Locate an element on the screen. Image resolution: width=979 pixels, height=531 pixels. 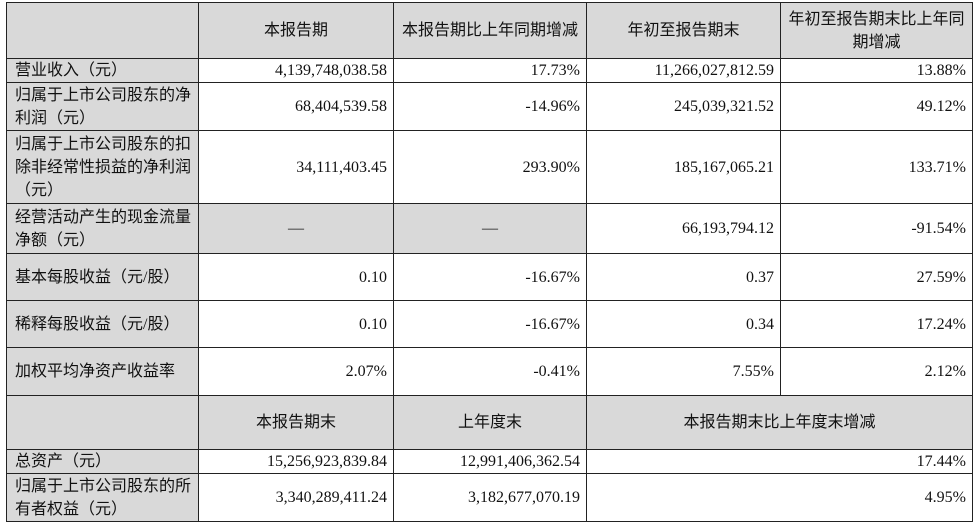
table-cell: 293.90% is located at coordinates (490, 167).